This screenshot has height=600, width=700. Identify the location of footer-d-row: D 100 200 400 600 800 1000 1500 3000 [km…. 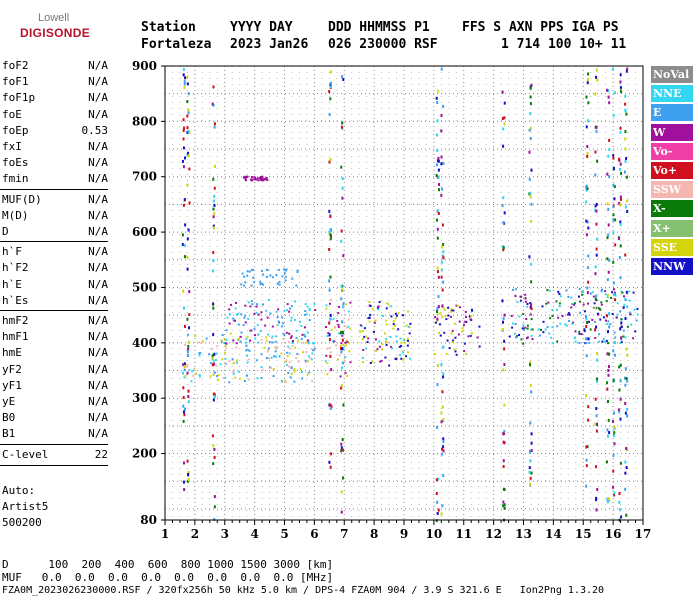
(168, 564).